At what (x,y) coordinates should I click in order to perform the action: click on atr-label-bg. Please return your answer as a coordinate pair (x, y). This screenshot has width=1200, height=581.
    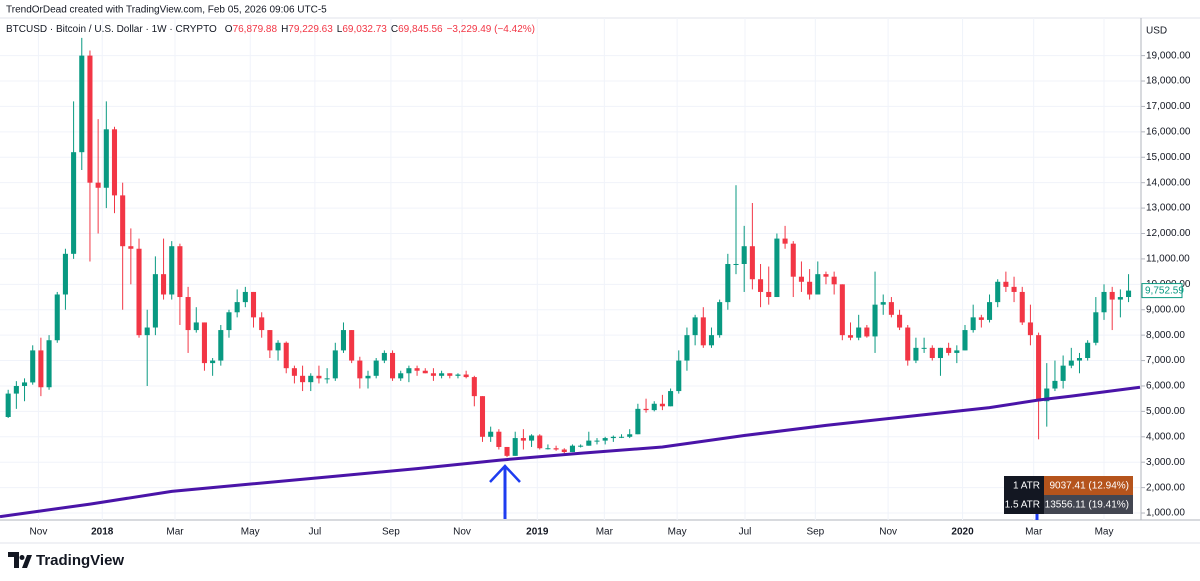
    Looking at the image, I should click on (1024, 504).